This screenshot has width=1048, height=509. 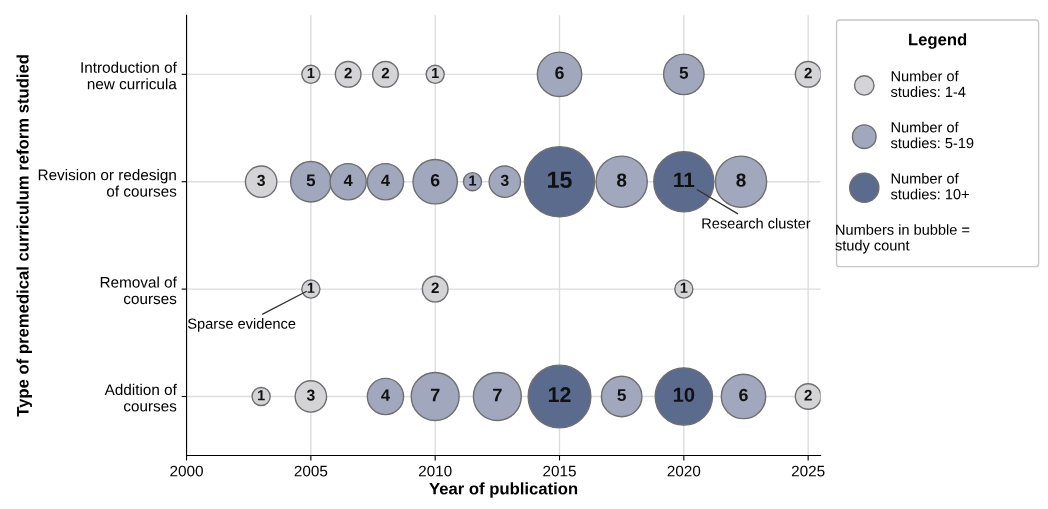 What do you see at coordinates (938, 41) in the screenshot?
I see `legend-title: Legend` at bounding box center [938, 41].